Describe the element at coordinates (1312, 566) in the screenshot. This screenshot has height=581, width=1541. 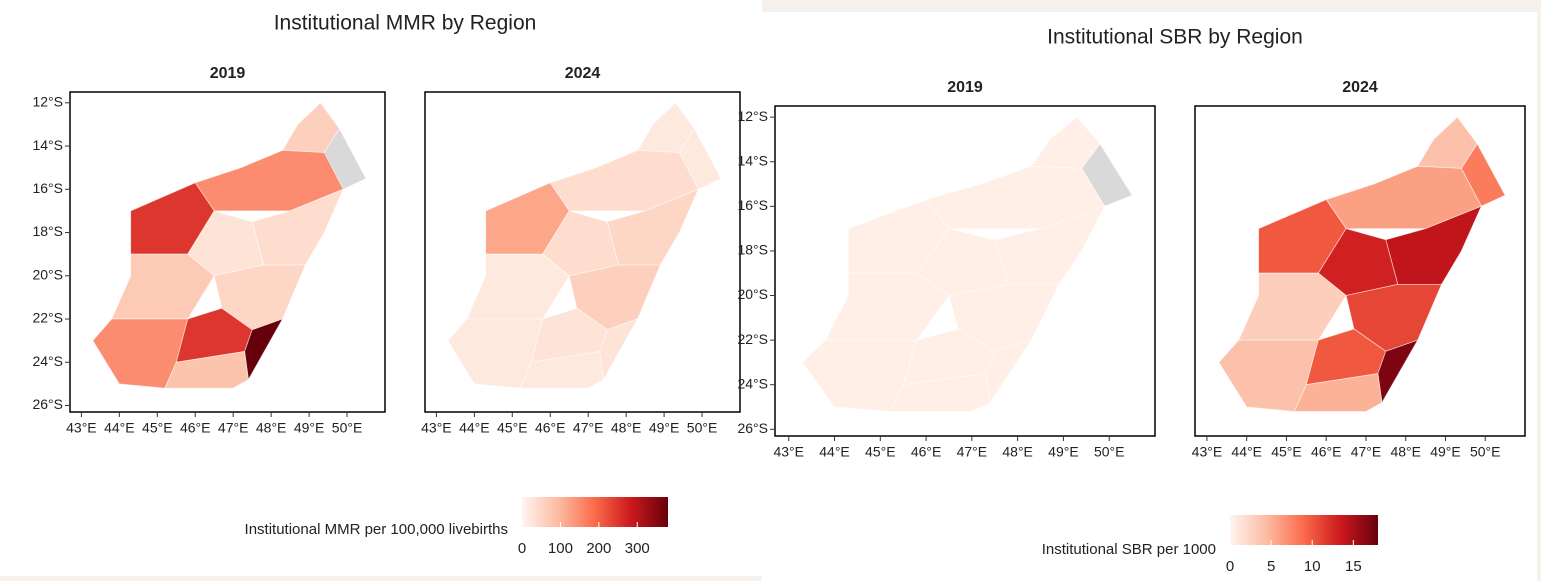
I see `legend-tick-label: 10` at that location.